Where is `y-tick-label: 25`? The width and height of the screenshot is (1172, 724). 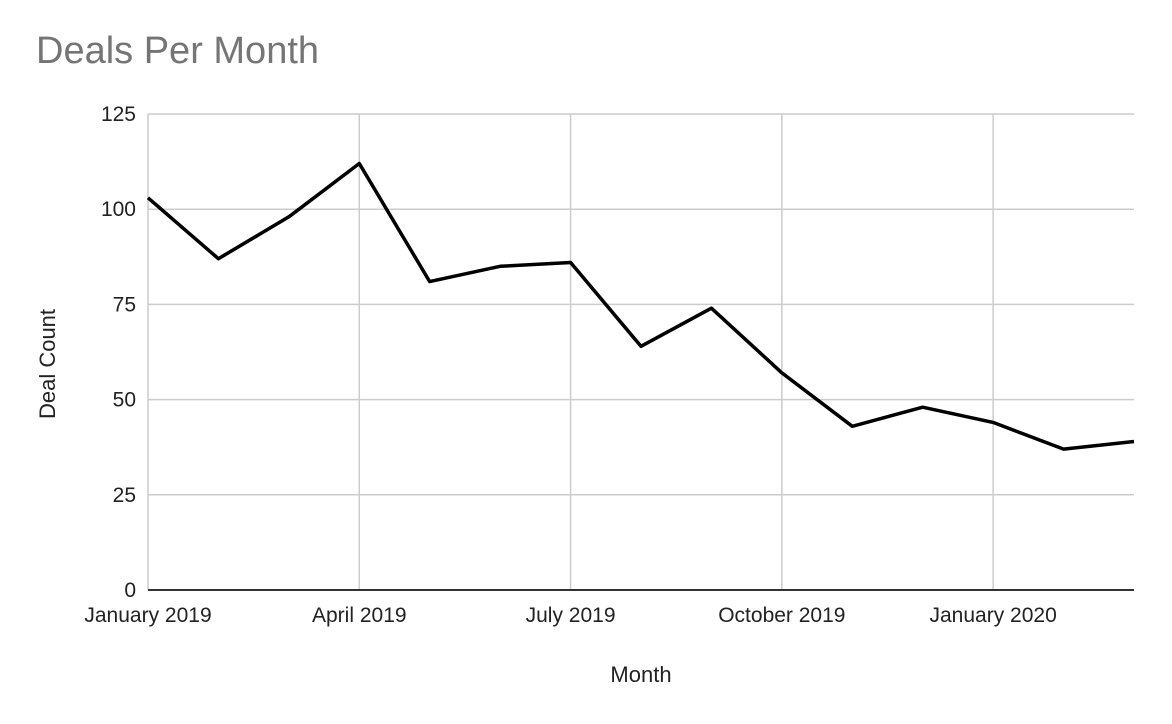
y-tick-label: 25 is located at coordinates (124, 495).